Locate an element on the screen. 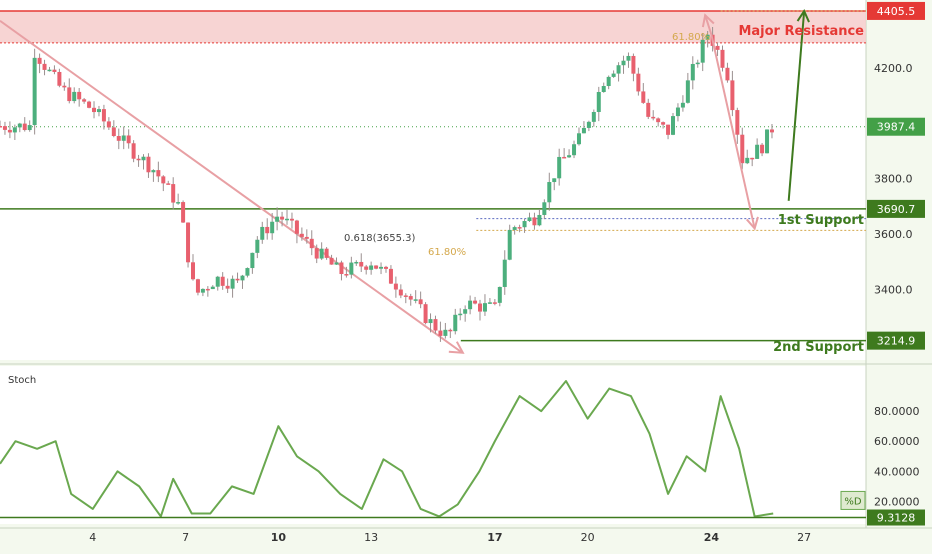  stoch-level-box is located at coordinates (896, 517).